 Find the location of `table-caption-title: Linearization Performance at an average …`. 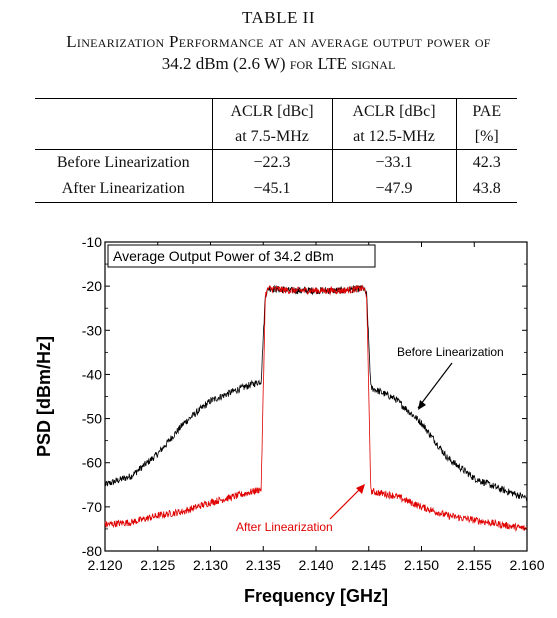

table-caption-title: Linearization Performance at an average … is located at coordinates (278, 41).